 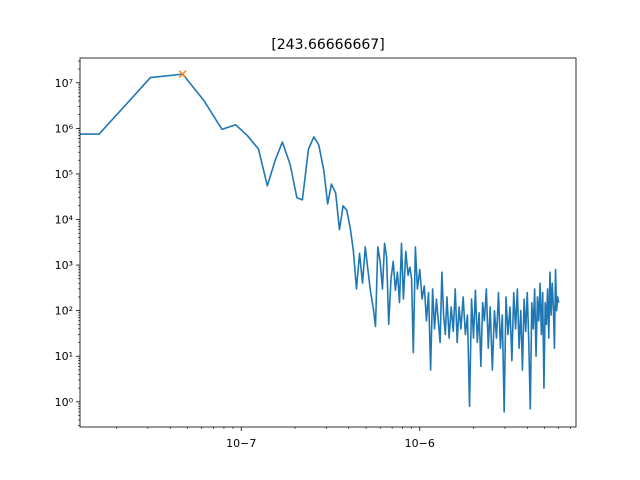 I want to click on chart-title: [243.66666667], so click(x=327, y=45).